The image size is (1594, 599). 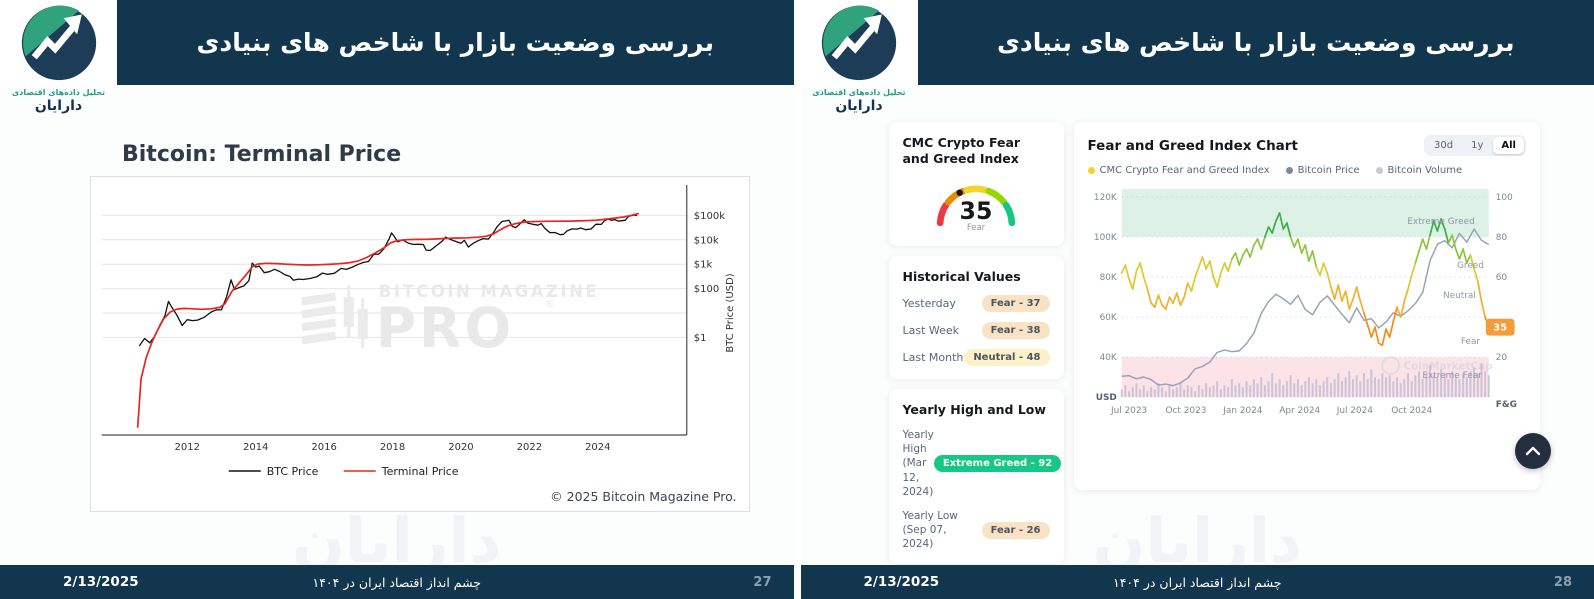 I want to click on gauge-card-title: CMC Crypto Fear and Greed Index, so click(x=961, y=151).